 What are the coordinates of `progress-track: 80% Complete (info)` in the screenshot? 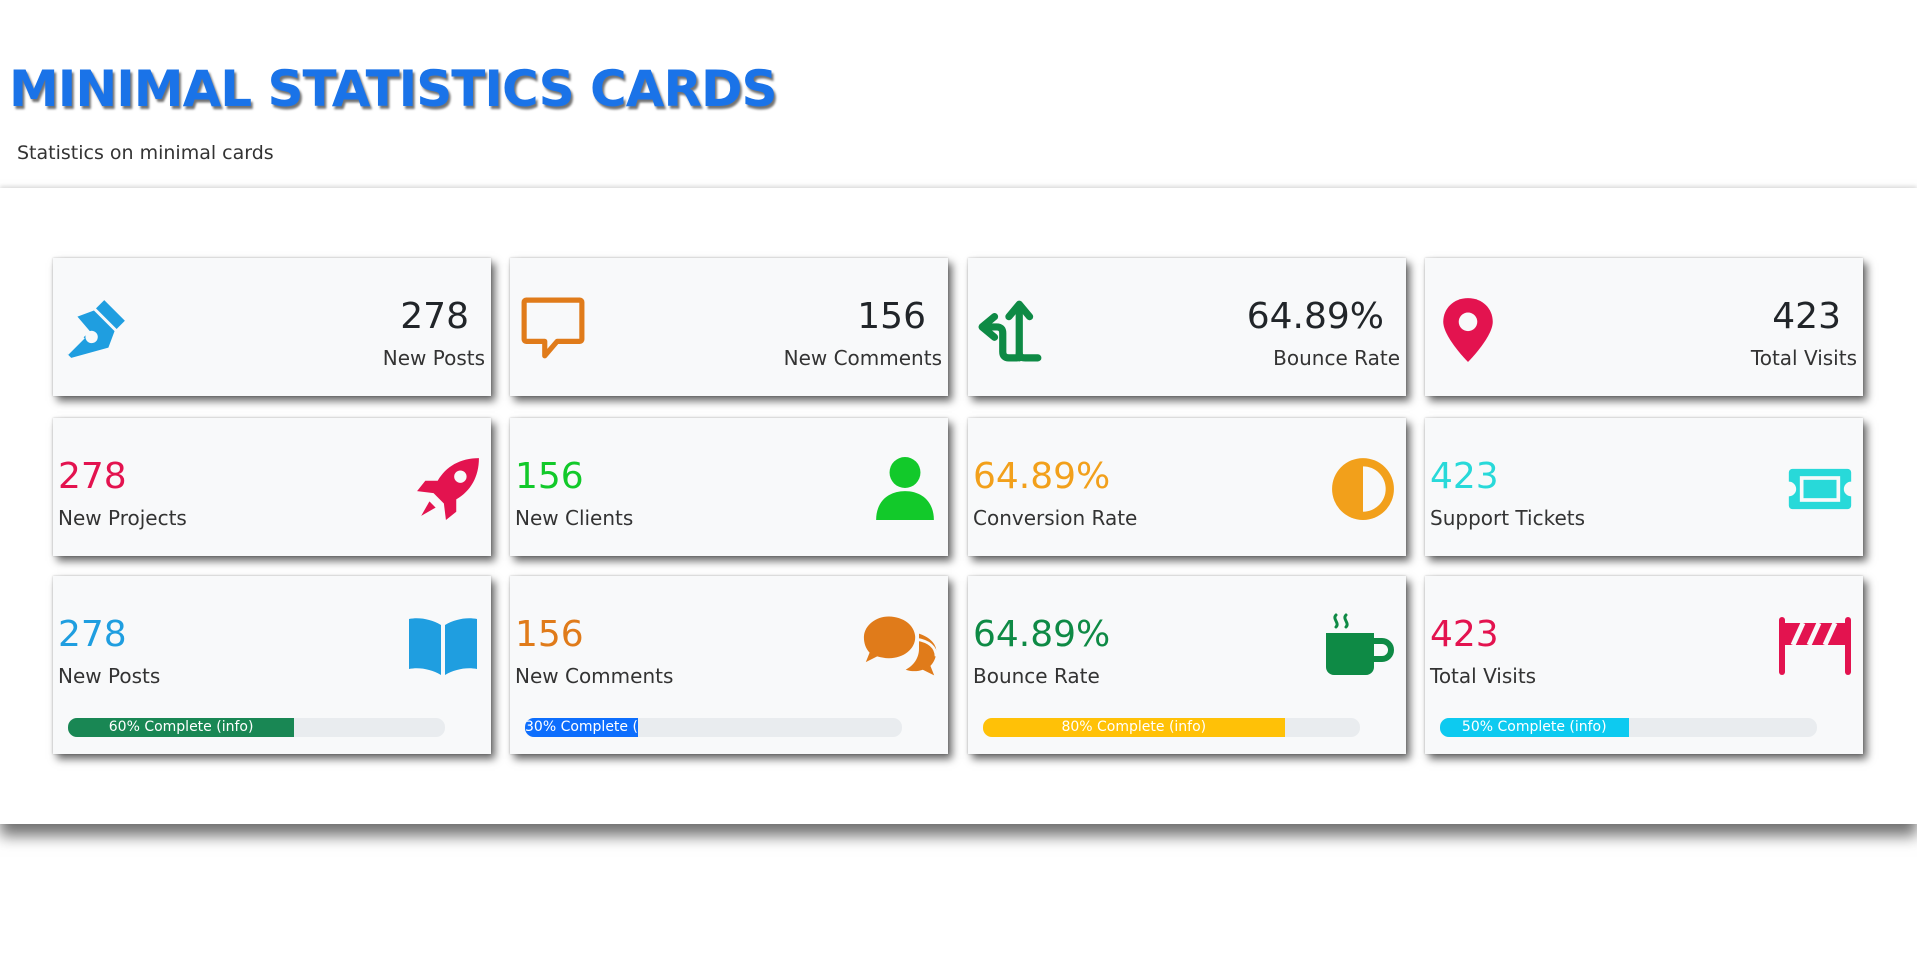 It's located at (1171, 727).